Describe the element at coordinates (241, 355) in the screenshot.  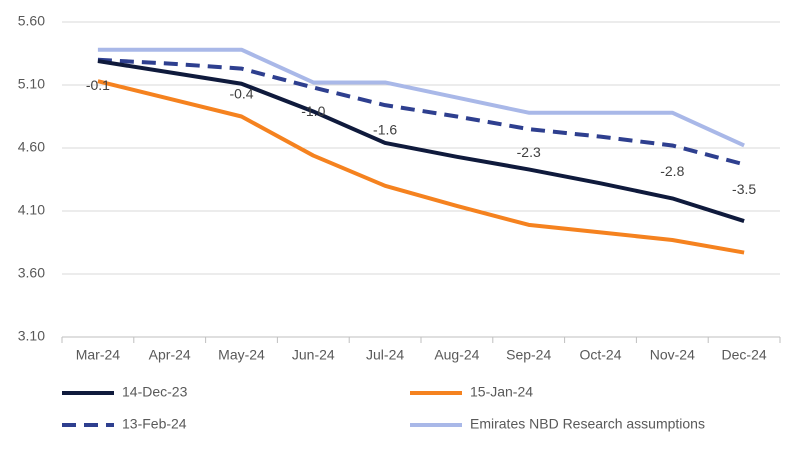
I see `x-tick-label: May-24` at that location.